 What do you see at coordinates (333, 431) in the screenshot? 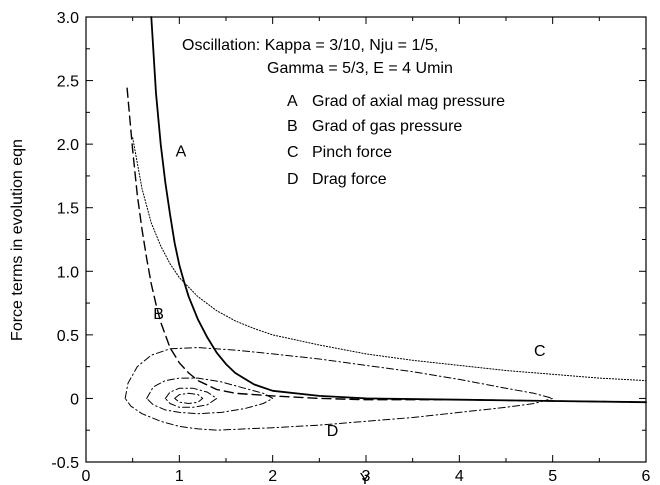
I see `curve-label-d: D` at bounding box center [333, 431].